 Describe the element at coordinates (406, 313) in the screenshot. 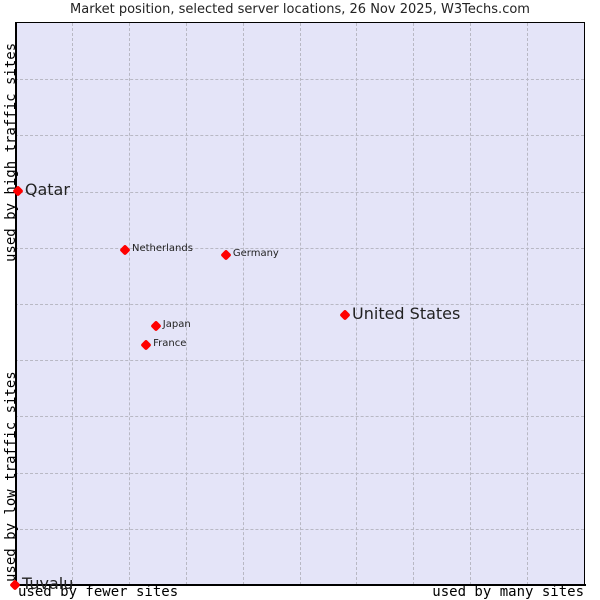

I see `data-point-label: United States` at that location.